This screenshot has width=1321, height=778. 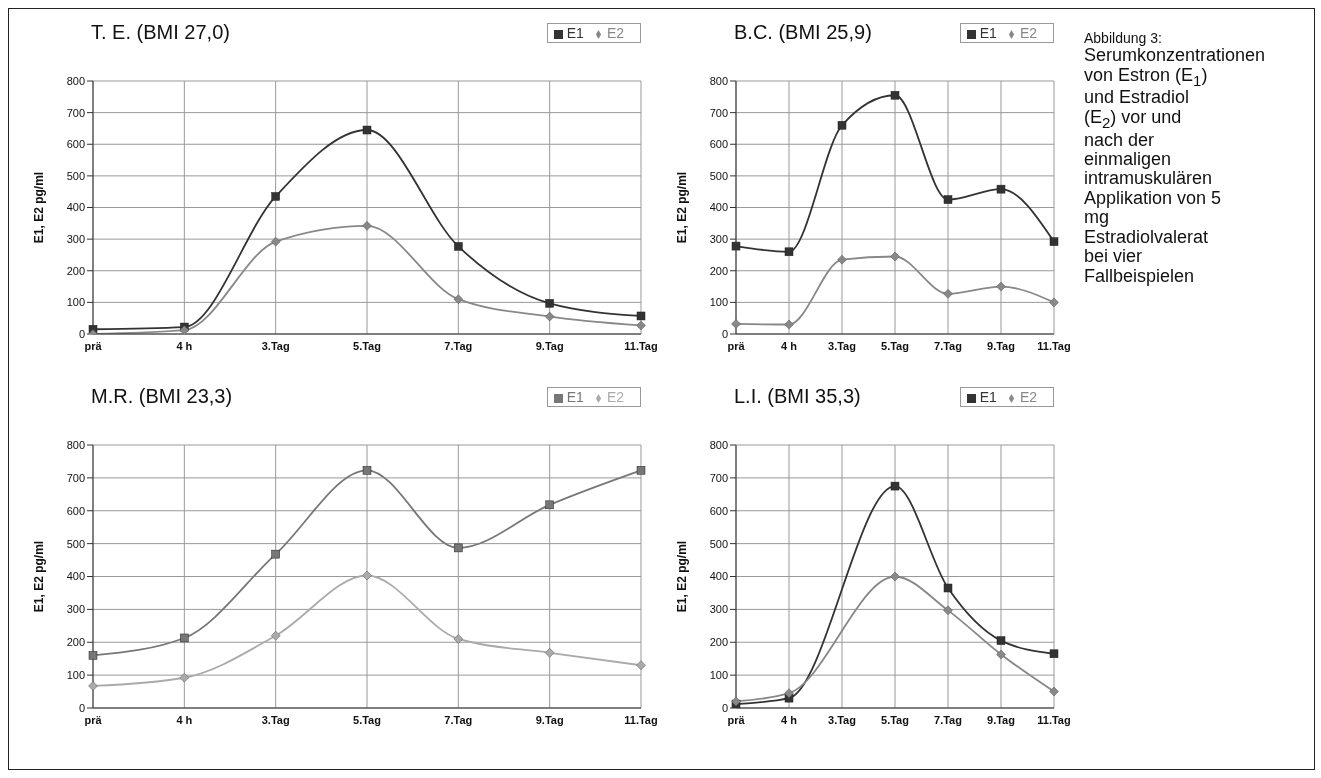 What do you see at coordinates (797, 396) in the screenshot?
I see `chart-title: L.I. (BMI 35,3)` at bounding box center [797, 396].